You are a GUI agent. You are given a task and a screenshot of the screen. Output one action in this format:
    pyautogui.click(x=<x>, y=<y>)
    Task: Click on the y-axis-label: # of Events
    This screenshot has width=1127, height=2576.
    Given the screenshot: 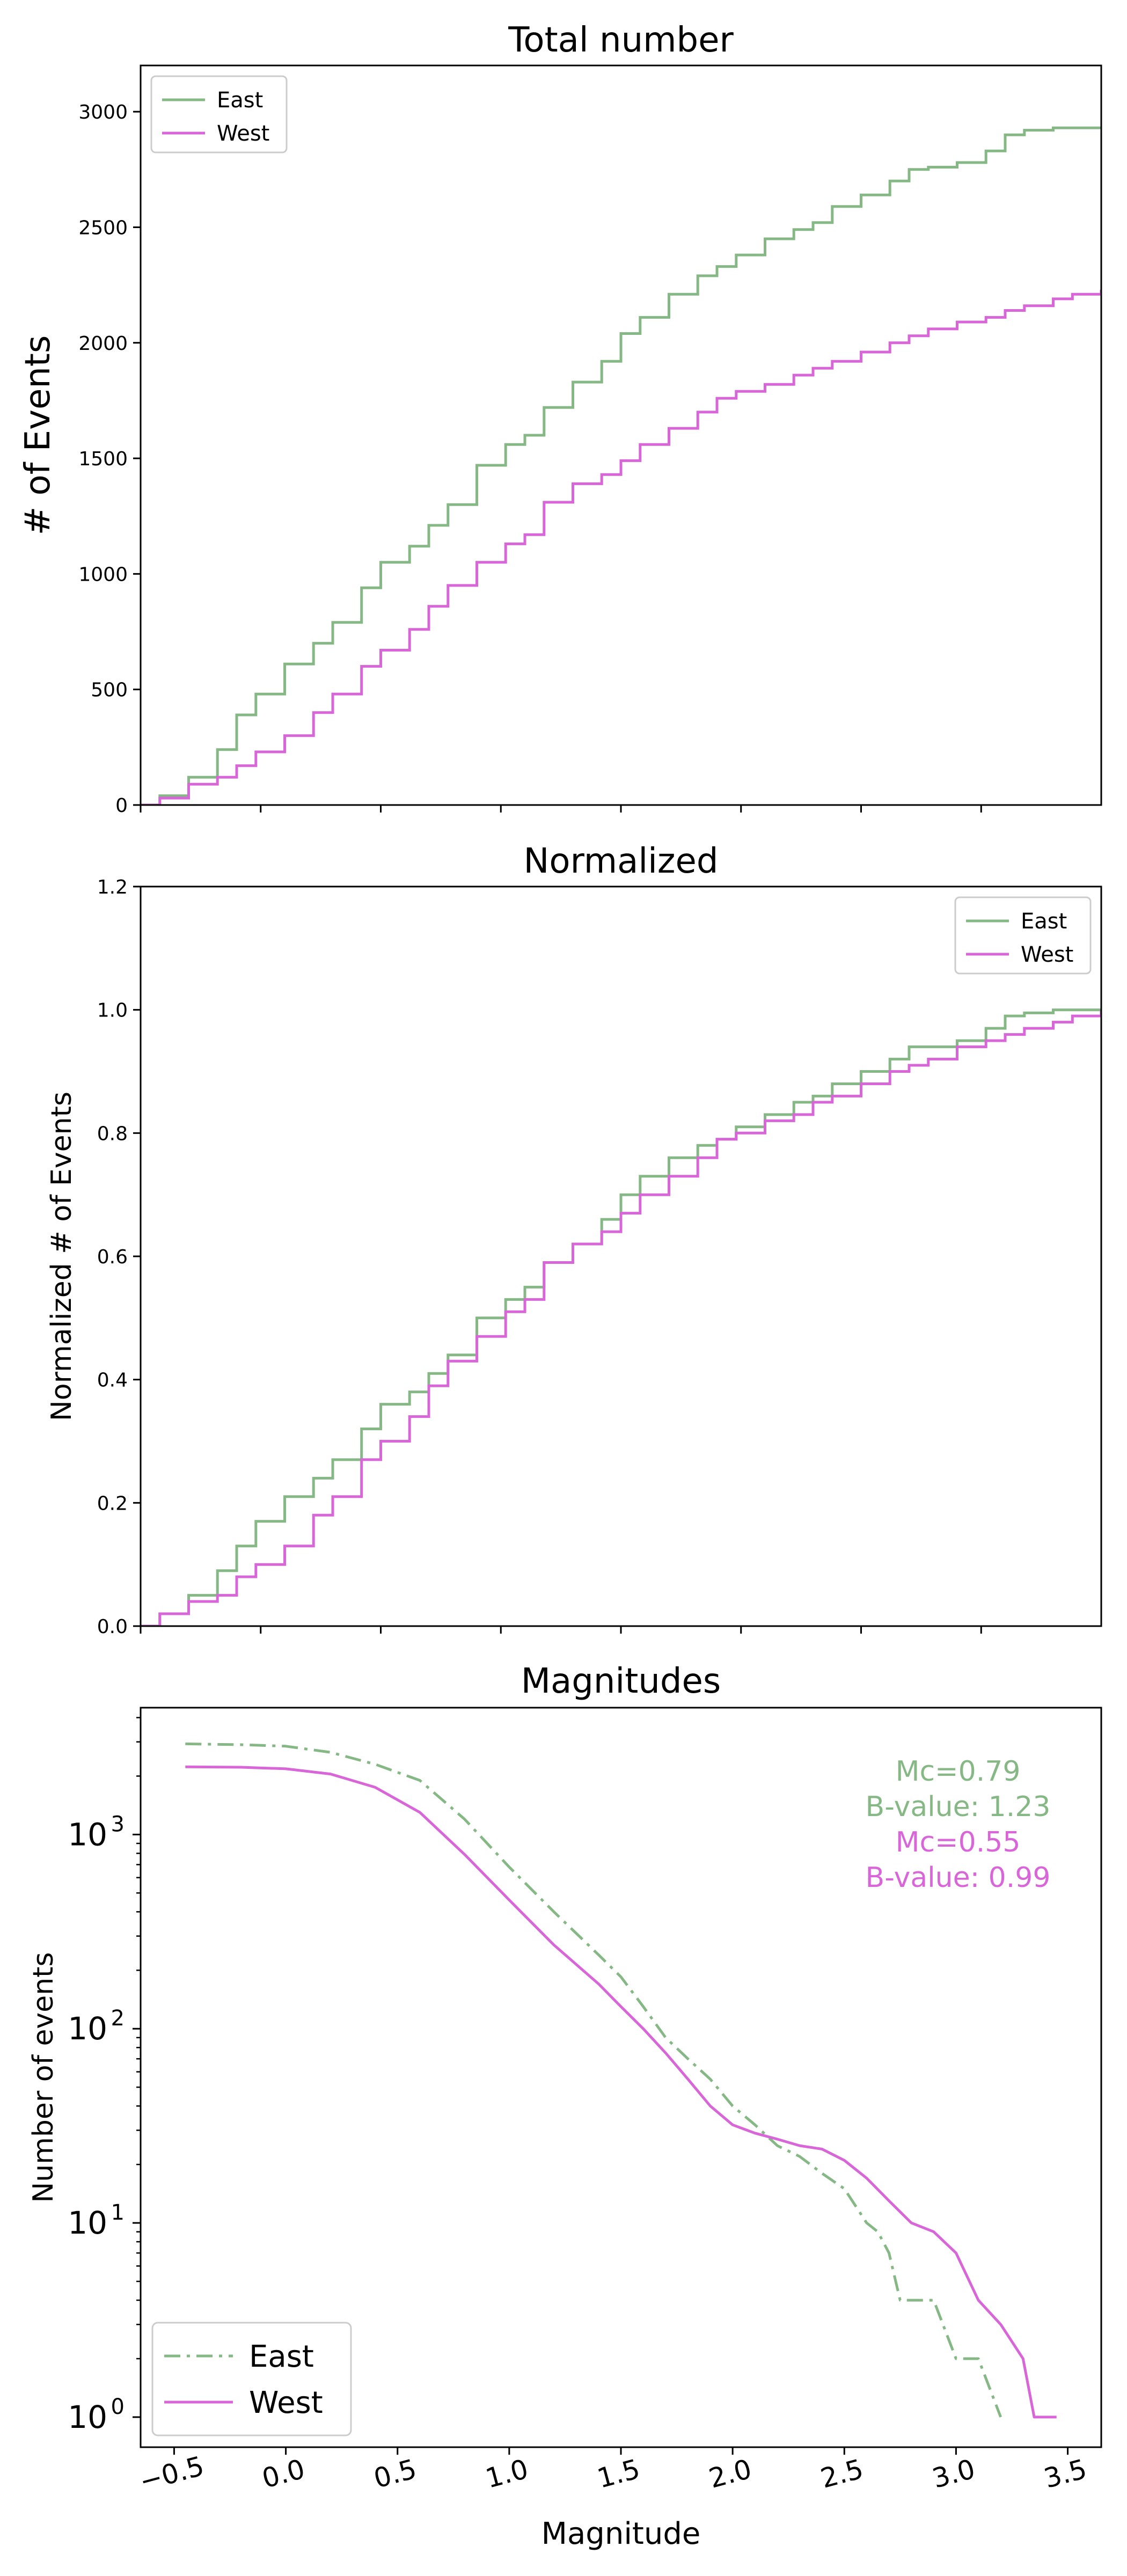 What is the action you would take?
    pyautogui.click(x=38, y=435)
    